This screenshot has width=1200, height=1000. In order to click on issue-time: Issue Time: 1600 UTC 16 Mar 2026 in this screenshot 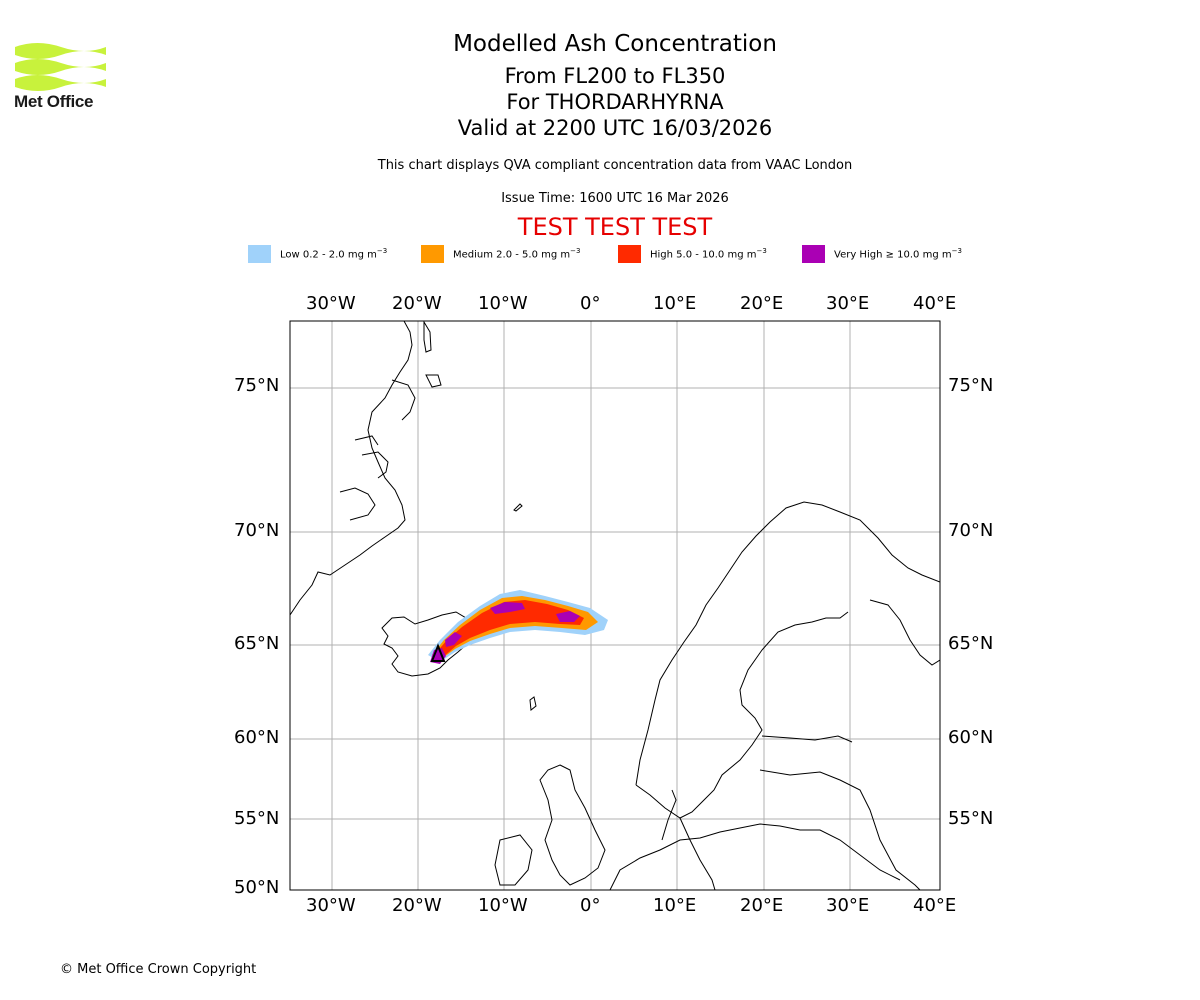, I will do `click(615, 198)`.